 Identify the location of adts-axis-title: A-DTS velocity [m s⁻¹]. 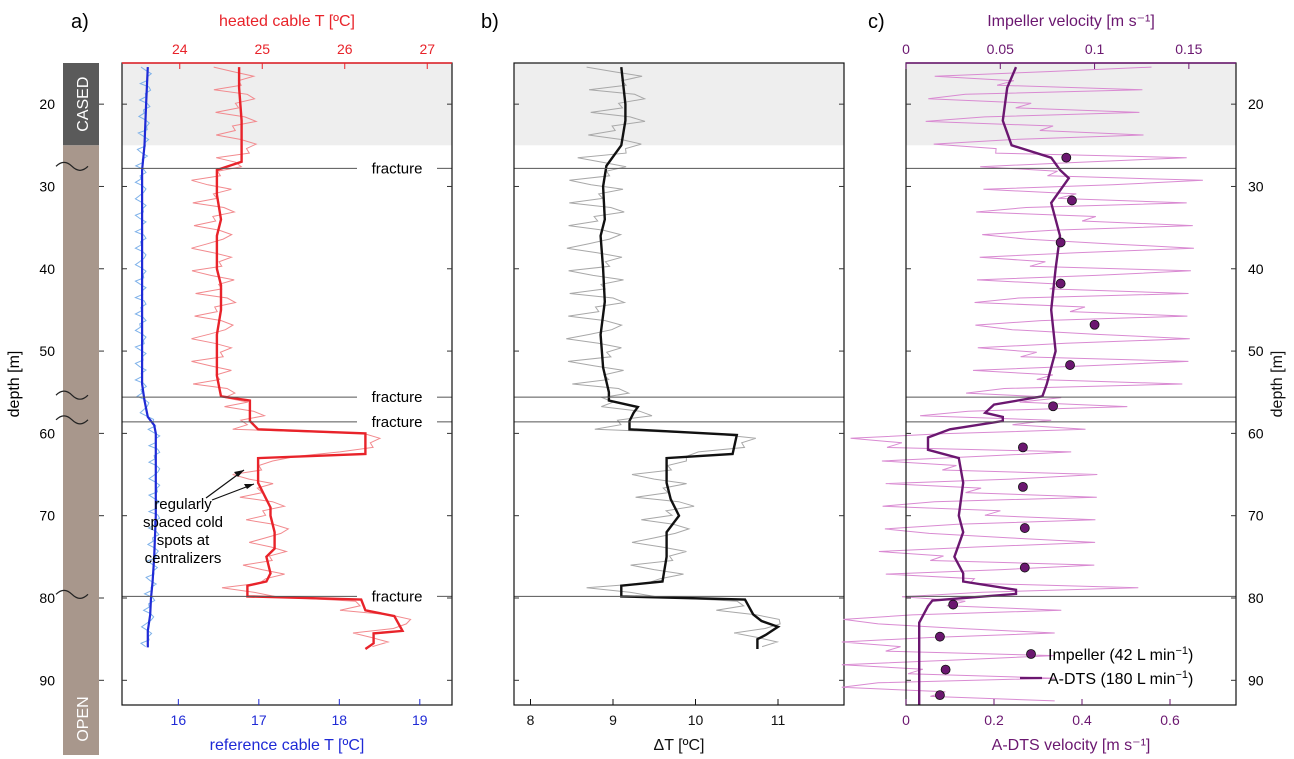
(1071, 745).